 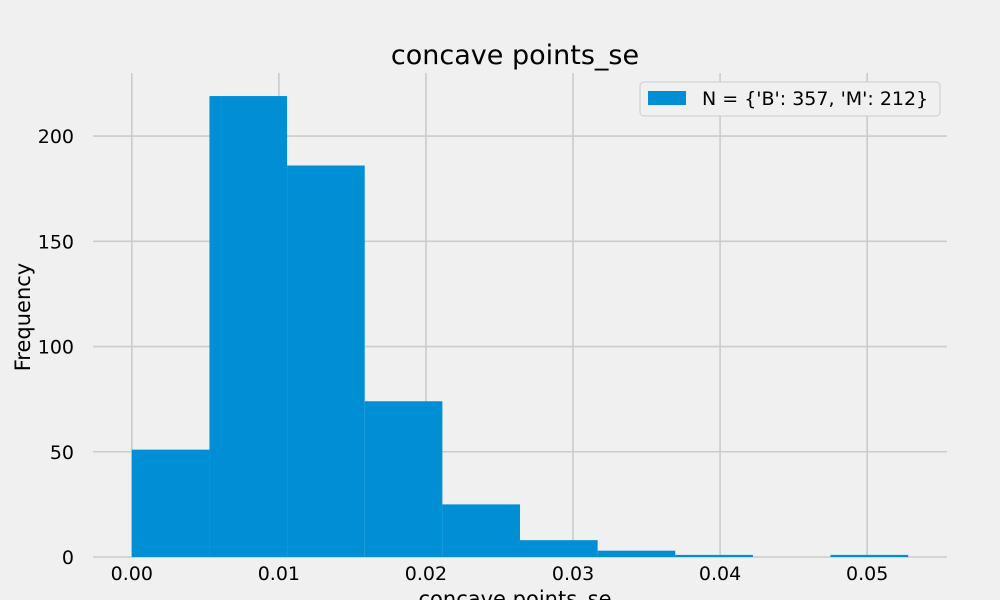 I want to click on legend-box, so click(x=790, y=99).